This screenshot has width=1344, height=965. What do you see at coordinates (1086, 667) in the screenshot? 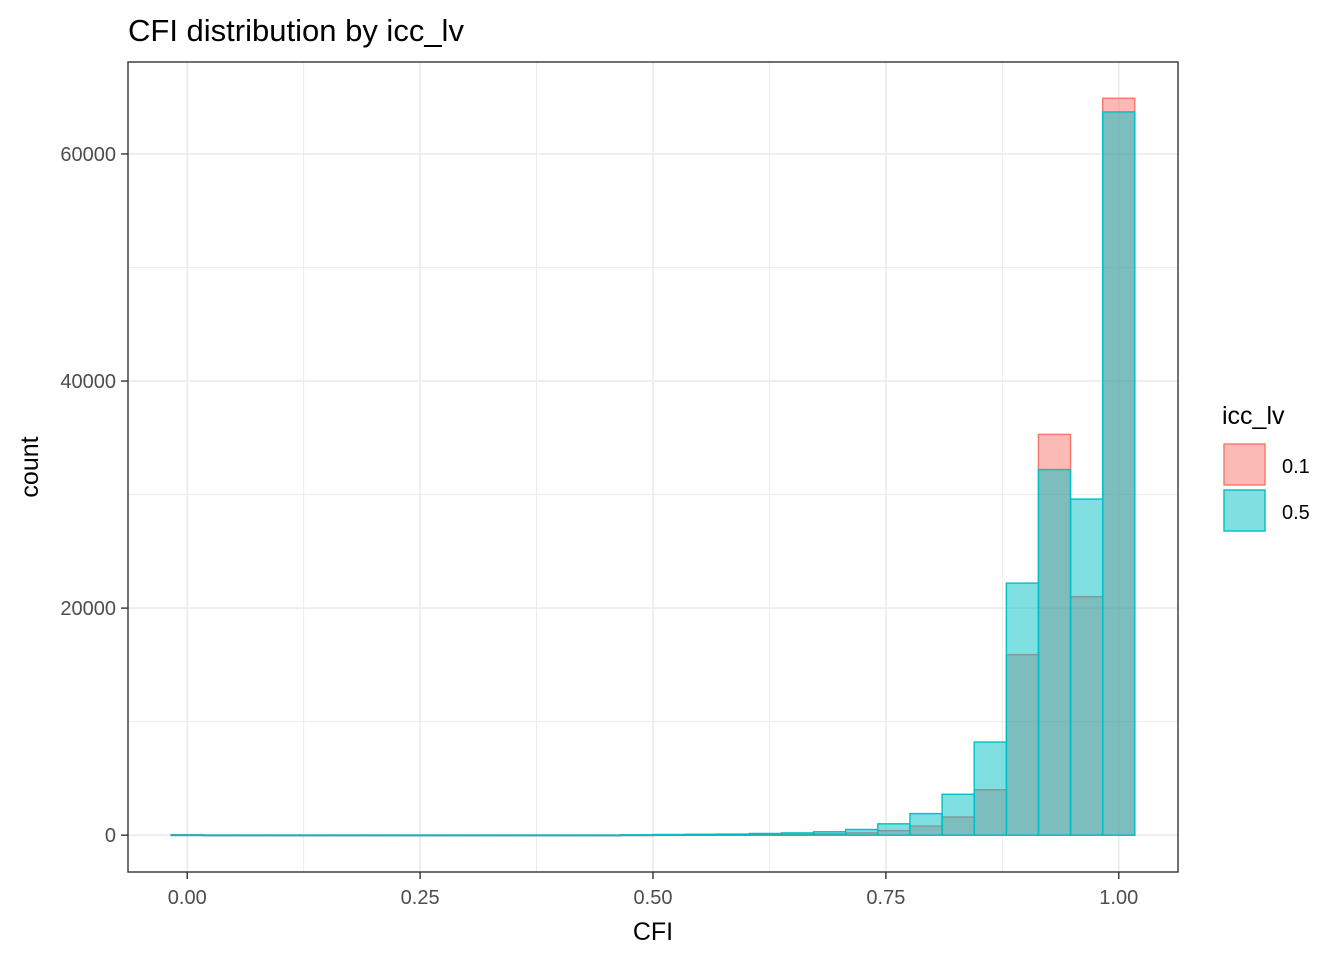
I see `bar-0.5-28` at bounding box center [1086, 667].